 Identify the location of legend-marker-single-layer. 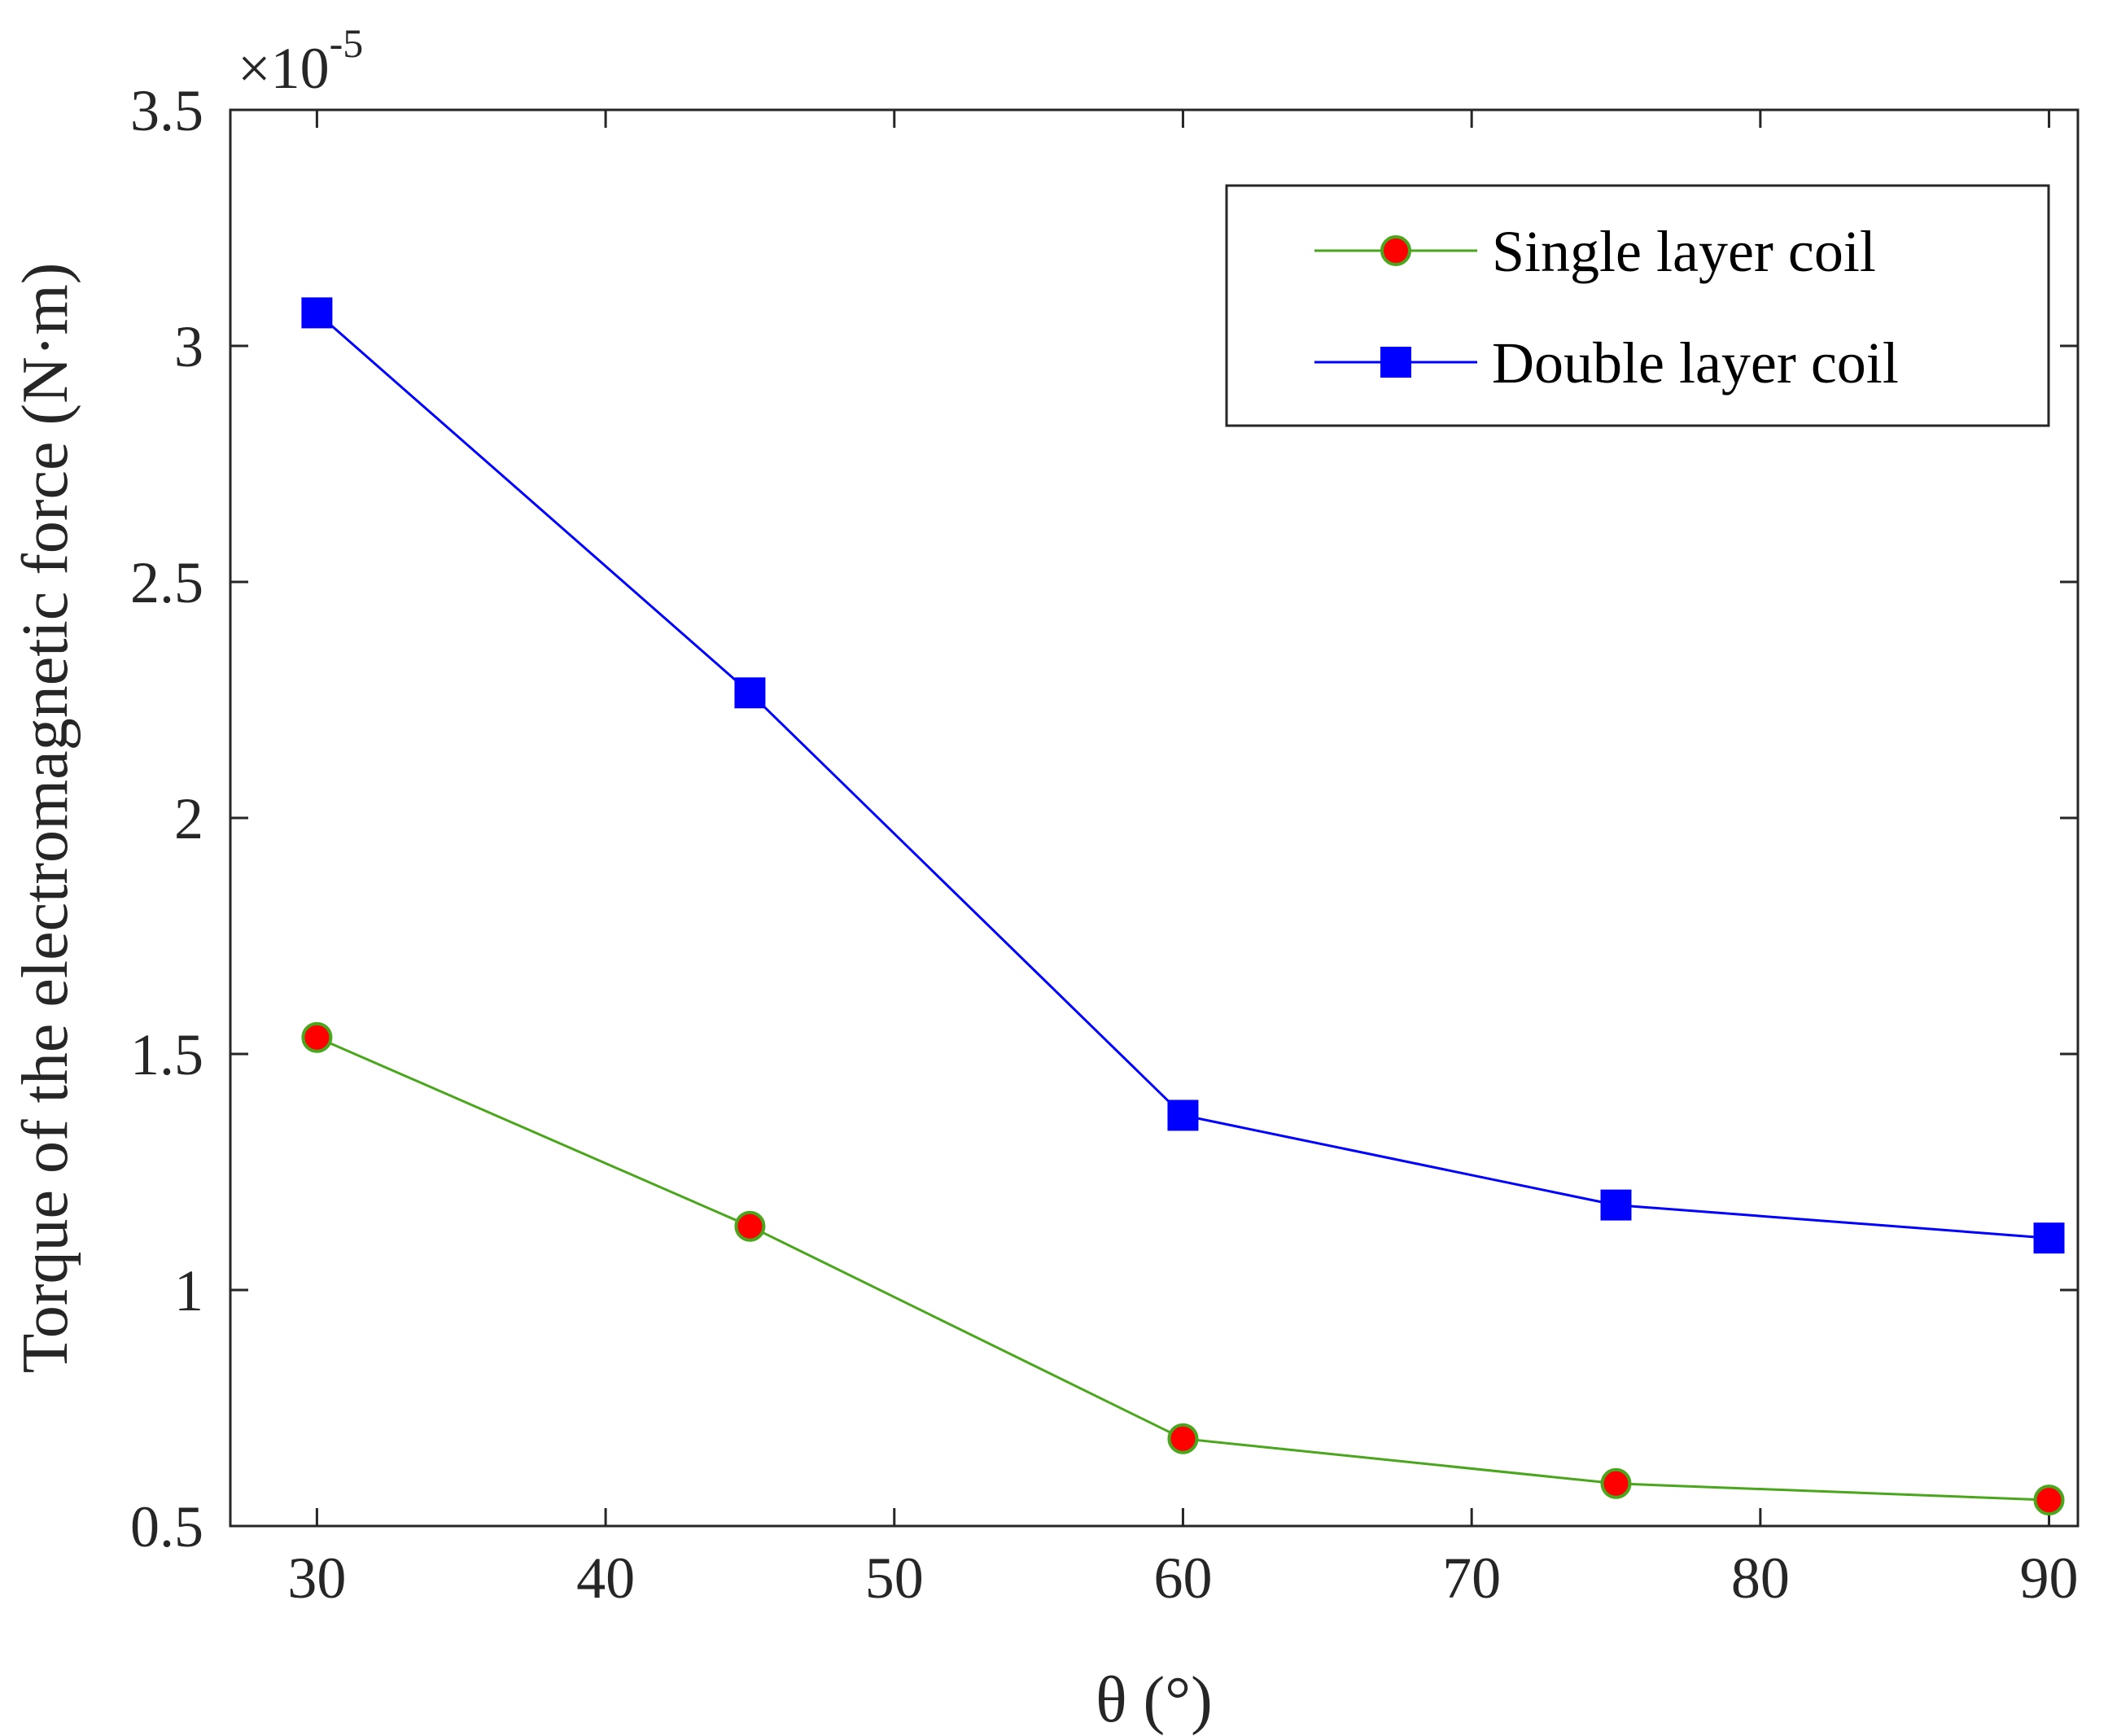
(1395, 251).